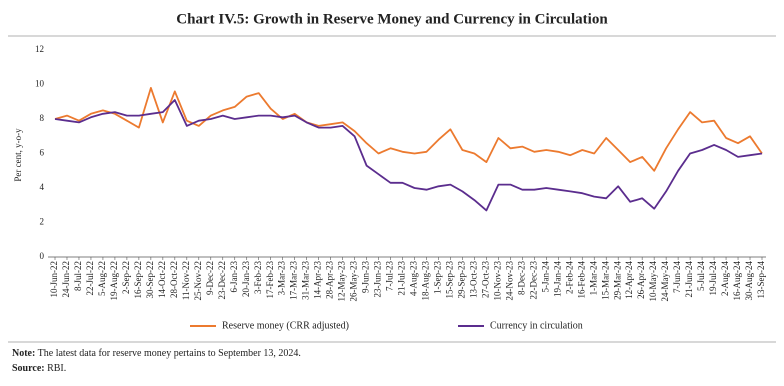 Image resolution: width=784 pixels, height=386 pixels. Describe the element at coordinates (28, 368) in the screenshot. I see `source-label: Source:` at that location.